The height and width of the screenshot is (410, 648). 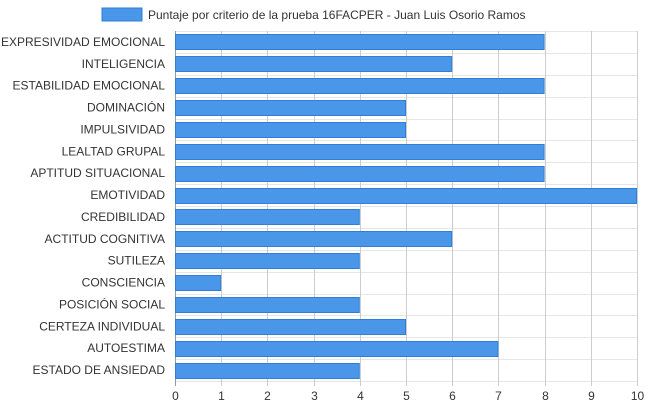 What do you see at coordinates (102, 326) in the screenshot?
I see `category-label: CERTEZA INDIVIDUAL` at bounding box center [102, 326].